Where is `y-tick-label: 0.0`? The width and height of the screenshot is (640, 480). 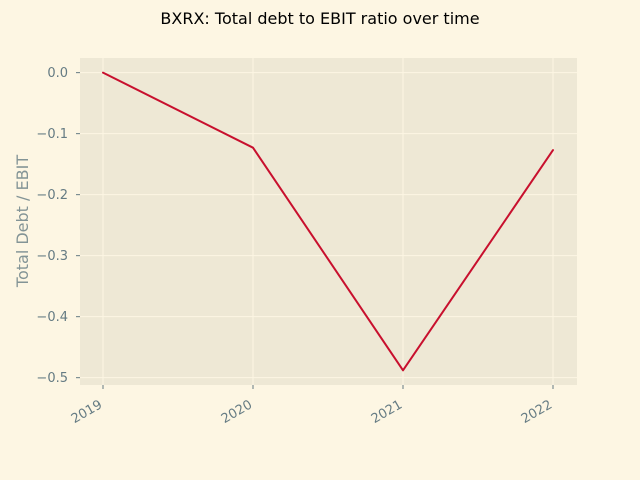
y-tick-label: 0.0 is located at coordinates (57, 73).